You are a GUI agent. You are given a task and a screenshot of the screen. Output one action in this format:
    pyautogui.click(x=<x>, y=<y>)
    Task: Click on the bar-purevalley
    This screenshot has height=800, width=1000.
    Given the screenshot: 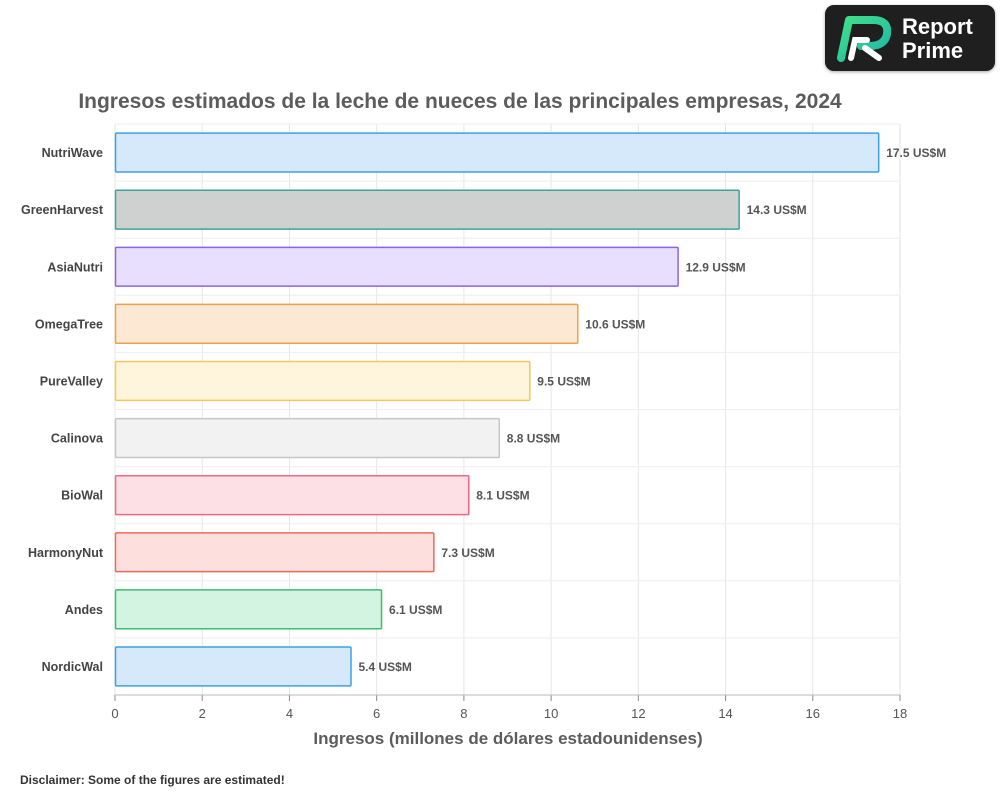 What is the action you would take?
    pyautogui.click(x=322, y=381)
    